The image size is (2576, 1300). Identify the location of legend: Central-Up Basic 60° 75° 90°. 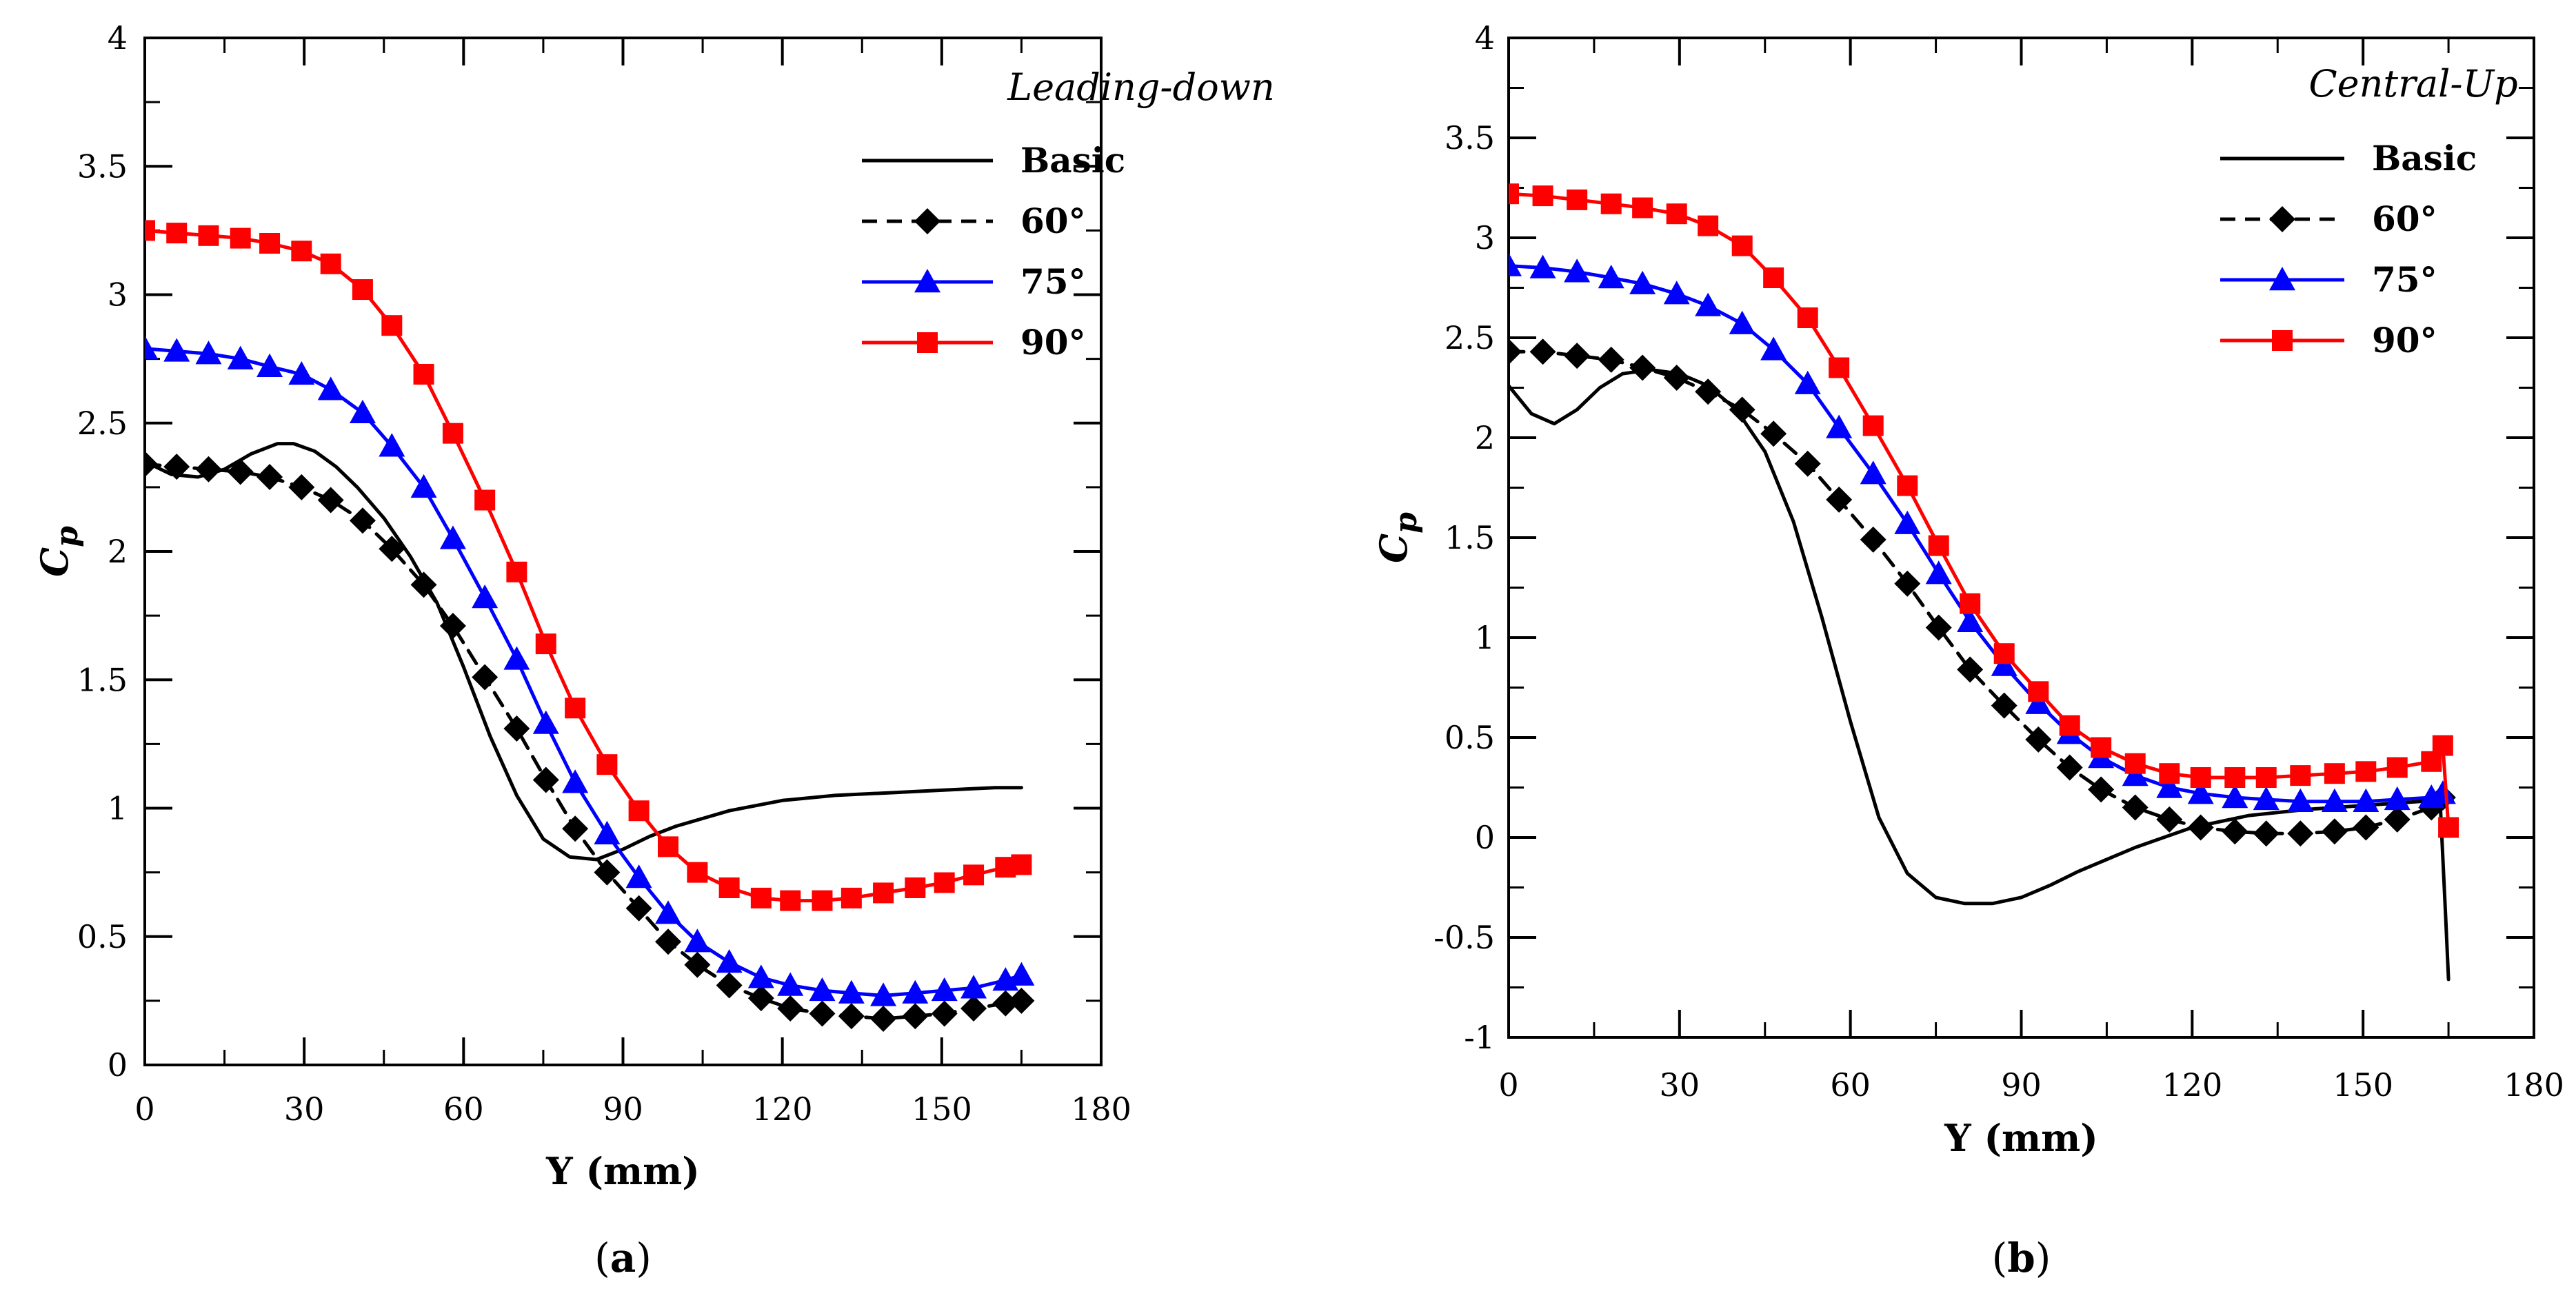
(2369, 211).